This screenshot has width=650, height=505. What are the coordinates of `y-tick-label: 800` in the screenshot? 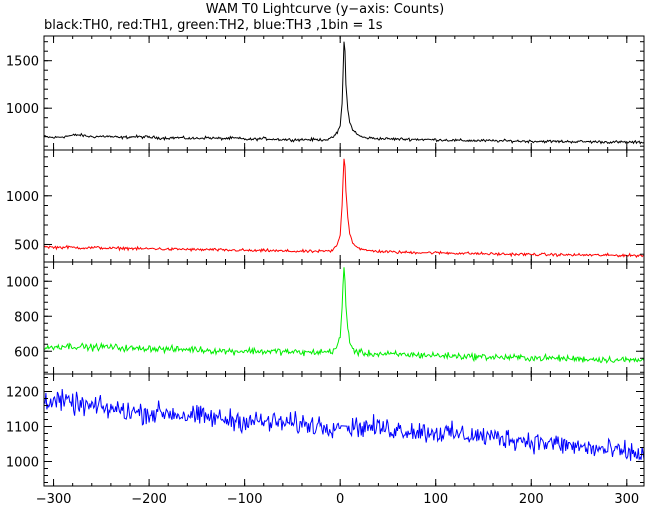 It's located at (26, 317).